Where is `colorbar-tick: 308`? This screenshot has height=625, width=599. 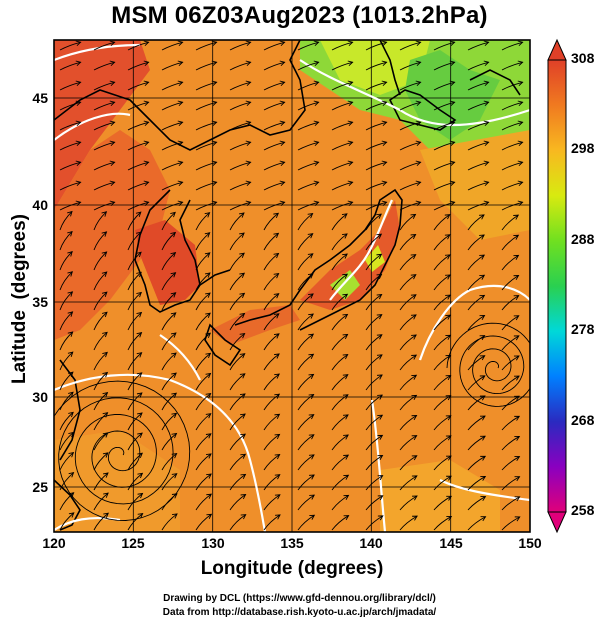
colorbar-tick: 308 is located at coordinates (583, 58).